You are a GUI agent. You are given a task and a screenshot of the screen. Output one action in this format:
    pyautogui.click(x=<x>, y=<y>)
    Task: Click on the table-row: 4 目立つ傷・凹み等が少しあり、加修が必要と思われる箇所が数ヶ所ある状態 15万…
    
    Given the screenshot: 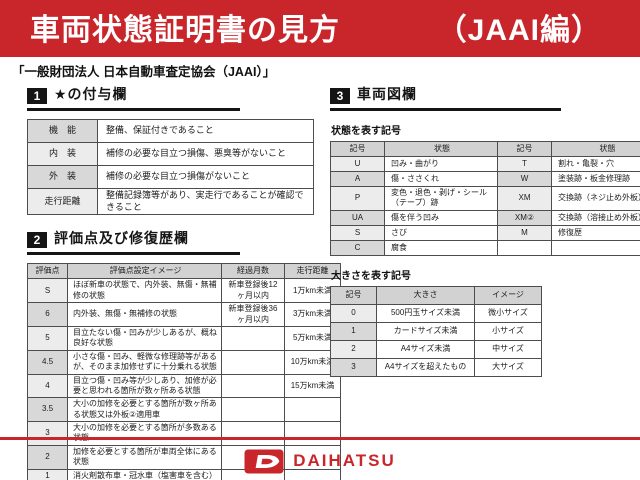 What is the action you would take?
    pyautogui.click(x=184, y=386)
    